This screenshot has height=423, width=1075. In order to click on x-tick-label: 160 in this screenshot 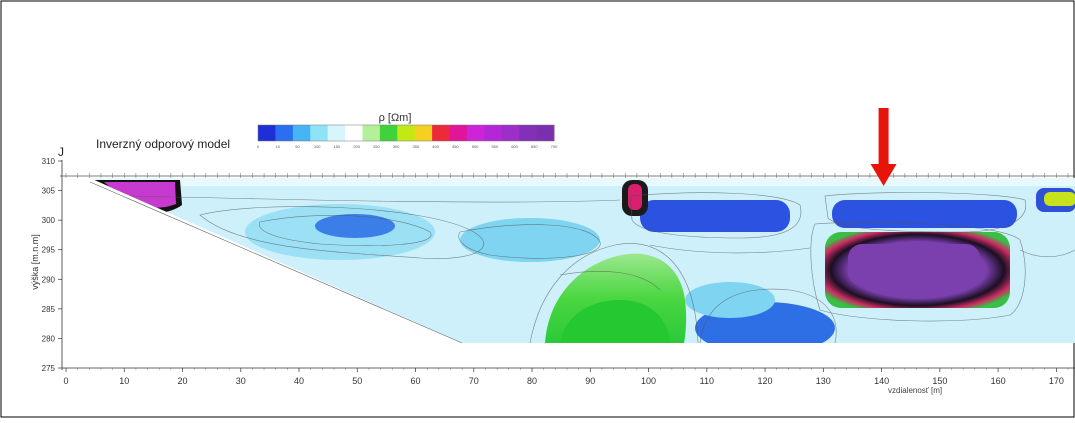, I will do `click(998, 381)`.